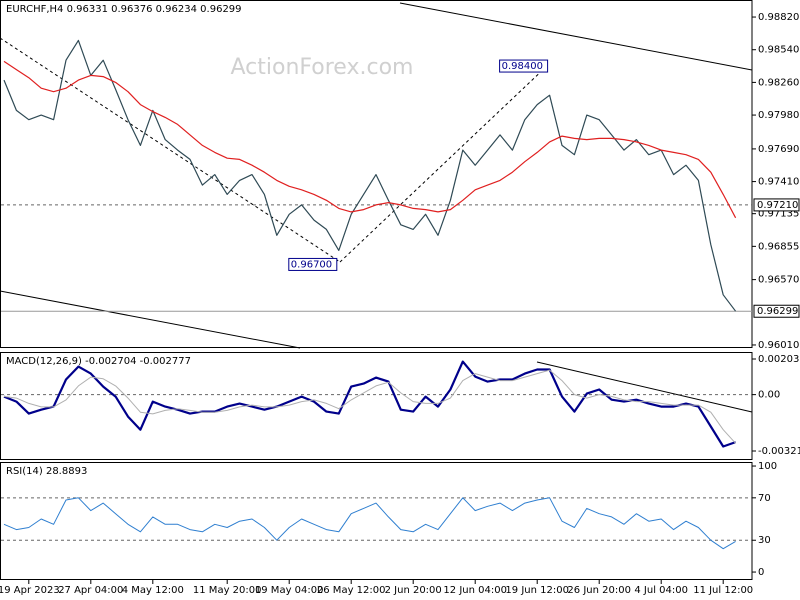 This screenshot has width=800, height=600. Describe the element at coordinates (779, 451) in the screenshot. I see `y-tick-label: -0.003214` at that location.